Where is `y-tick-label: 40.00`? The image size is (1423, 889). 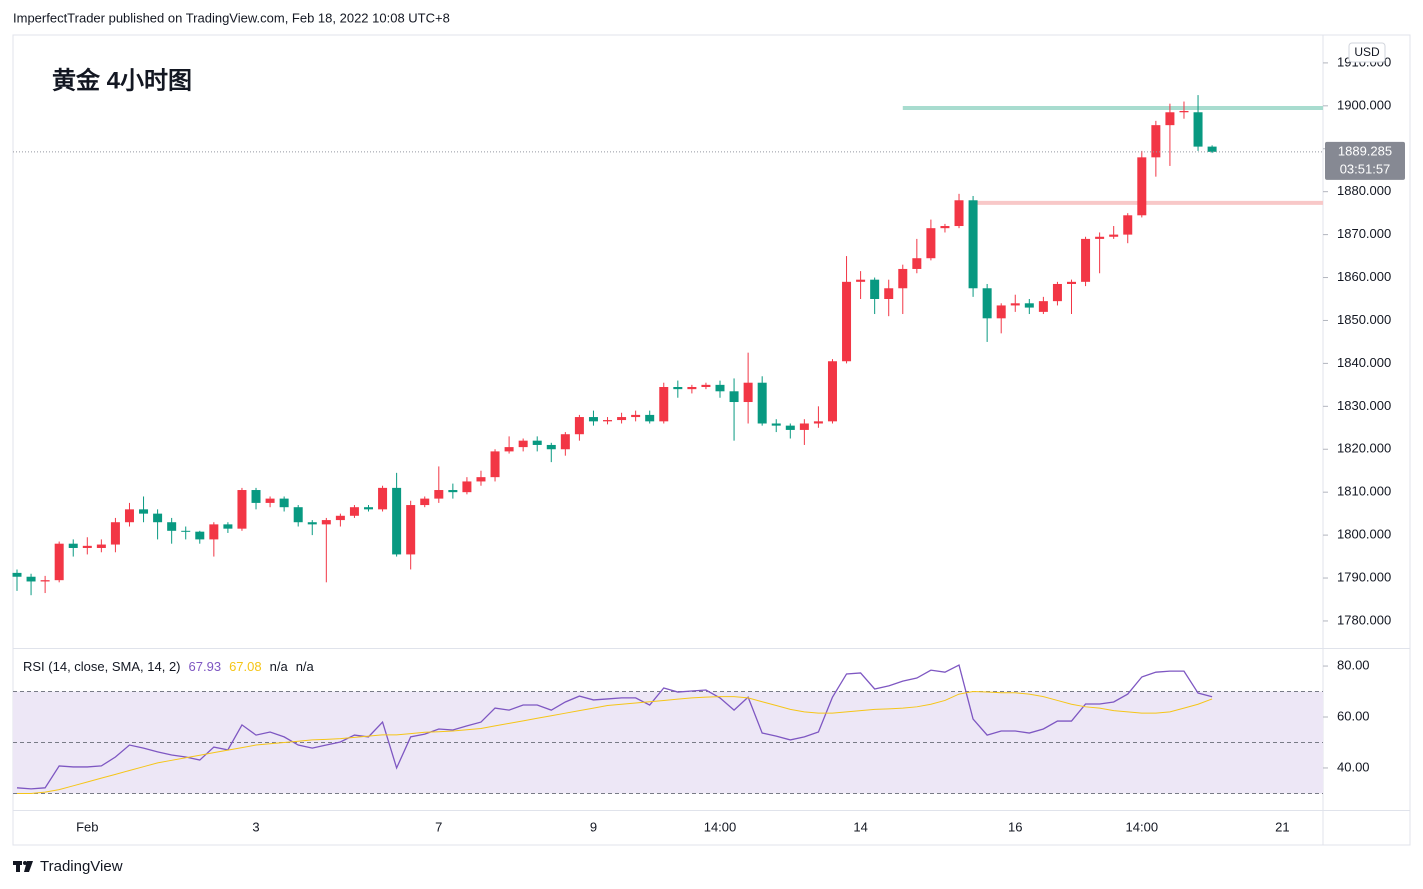
y-tick-label: 40.00 is located at coordinates (1353, 766).